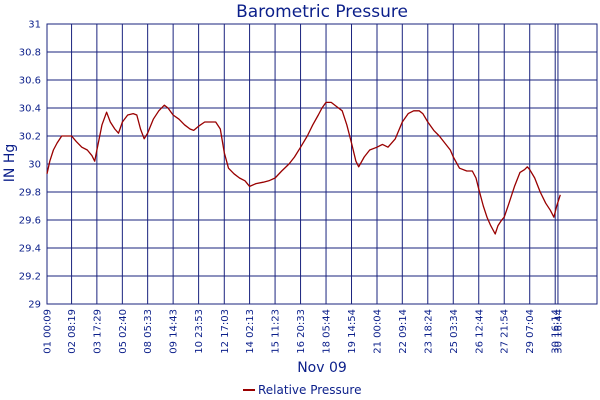 This screenshot has height=400, width=600. Describe the element at coordinates (30, 137) in the screenshot. I see `y-tick-label: 30.2` at that location.